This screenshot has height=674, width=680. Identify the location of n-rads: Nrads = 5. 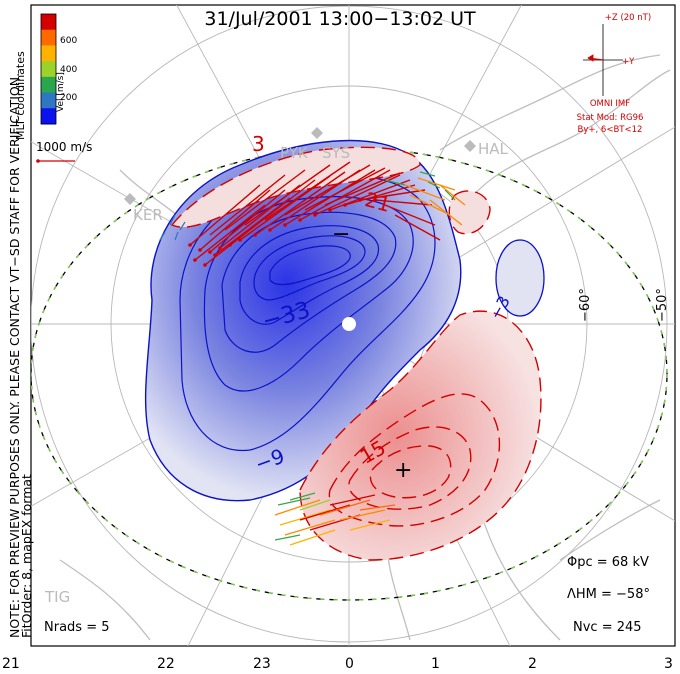
(77, 627).